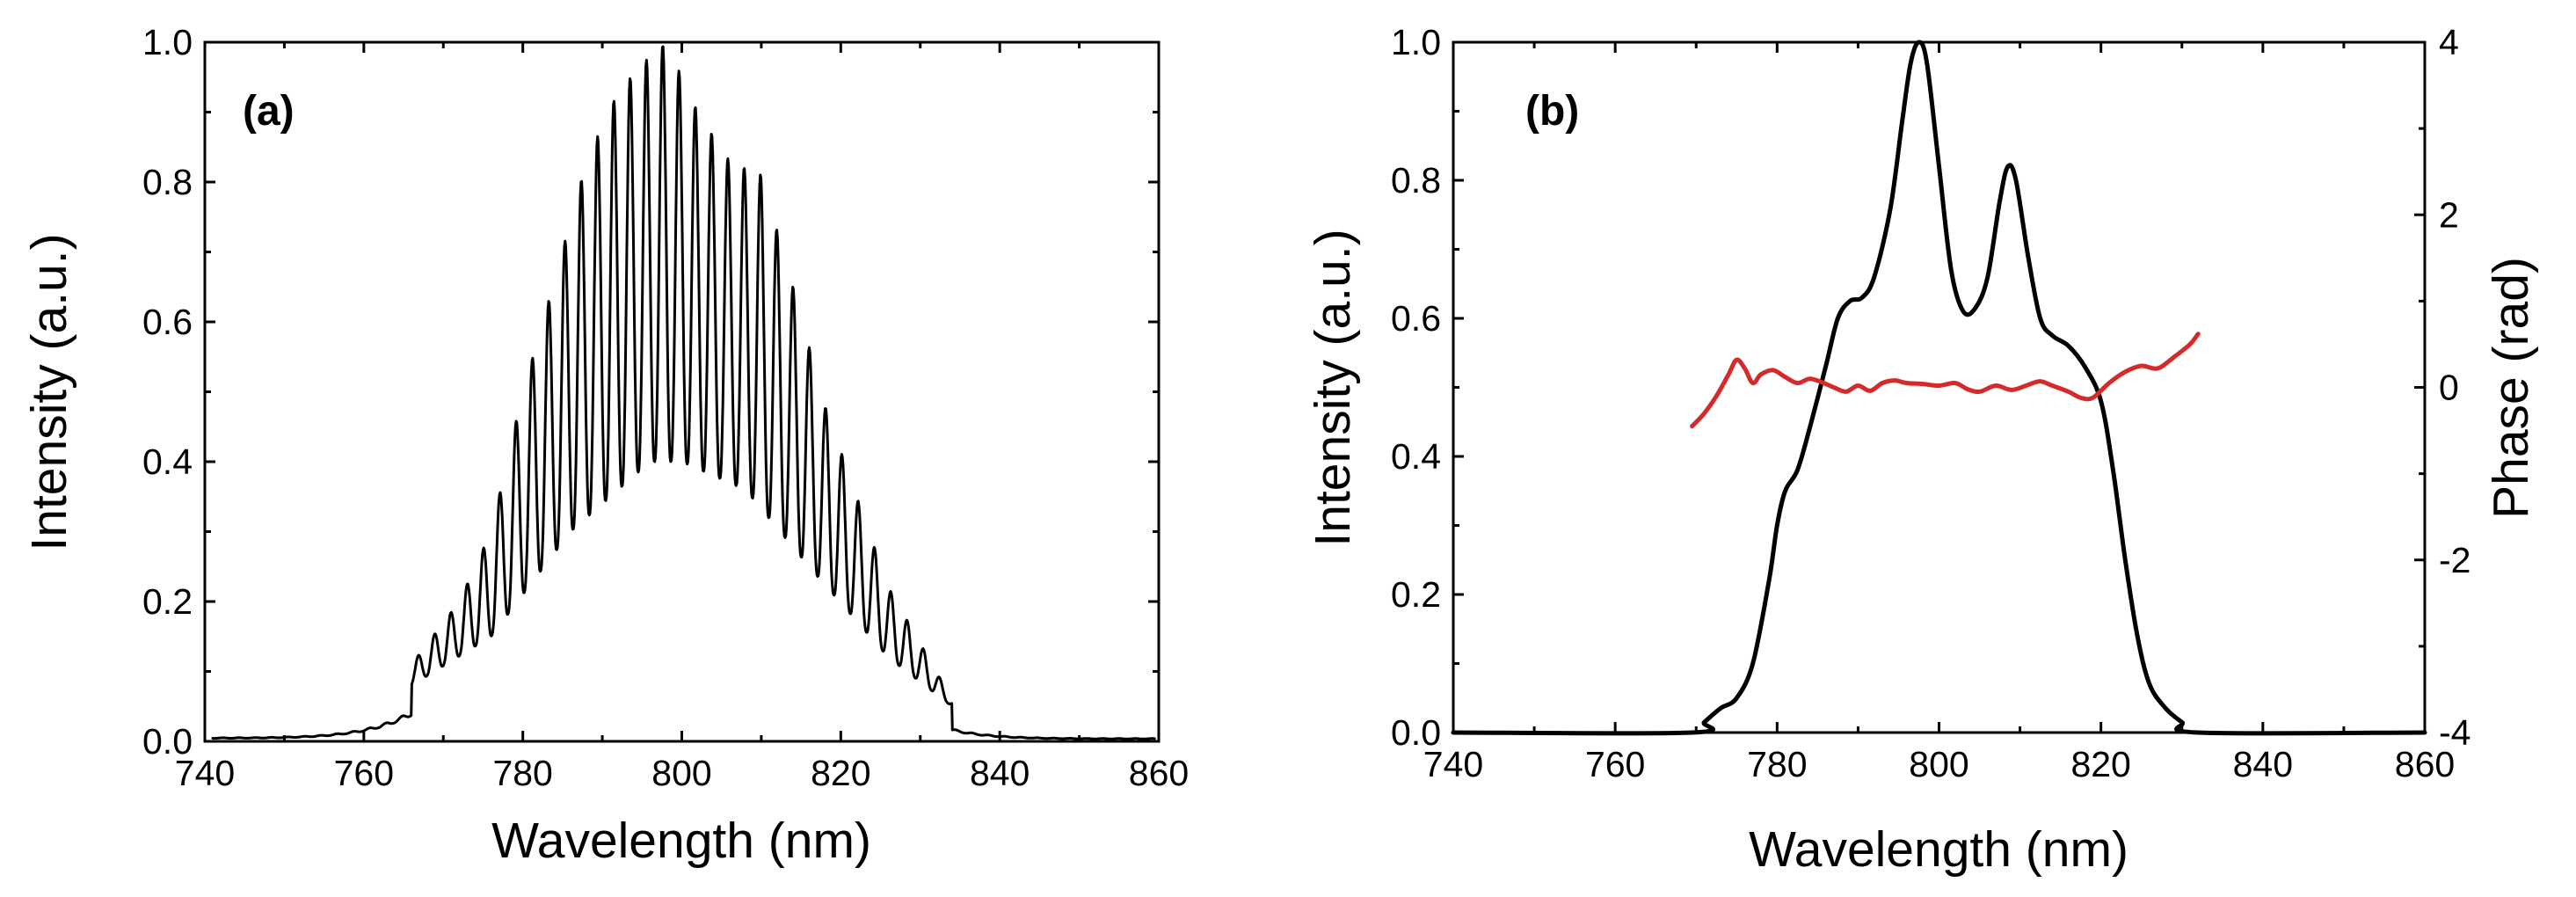 The width and height of the screenshot is (2576, 897). Describe the element at coordinates (1938, 764) in the screenshot. I see `panel-b-x-tick-label: 800` at that location.